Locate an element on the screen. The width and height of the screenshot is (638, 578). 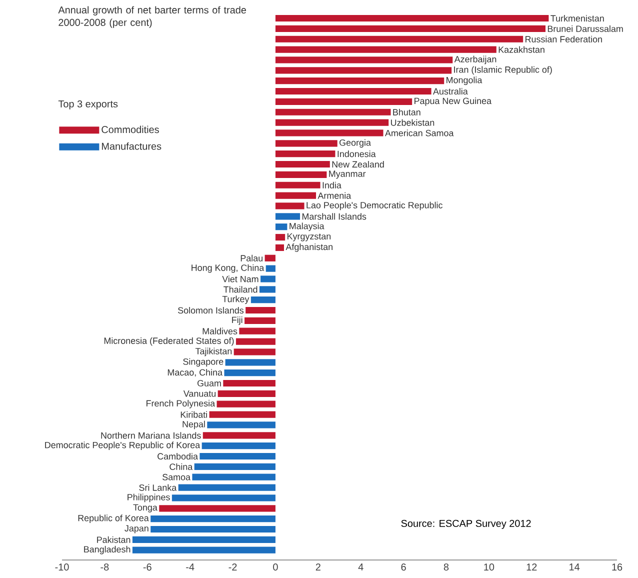
y-tick-label: Mongolia is located at coordinates (464, 81).